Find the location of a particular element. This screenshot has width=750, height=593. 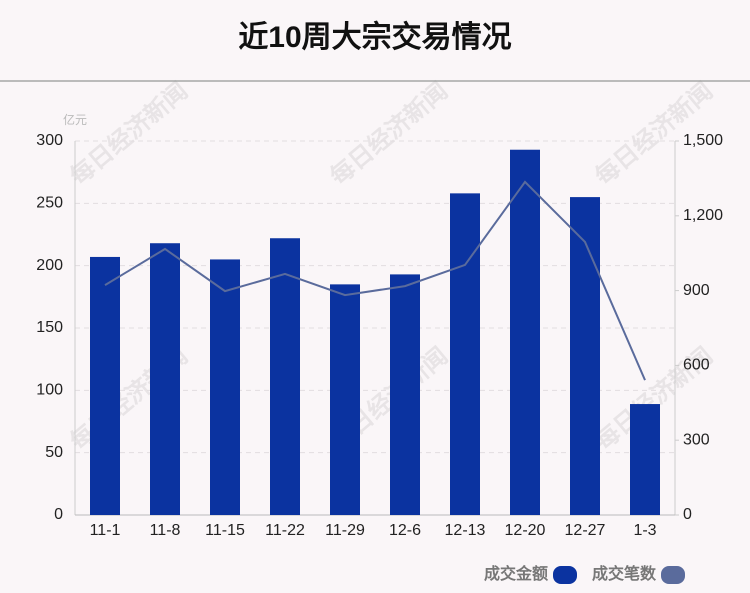

y-tick-label: 50 is located at coordinates (54, 452).